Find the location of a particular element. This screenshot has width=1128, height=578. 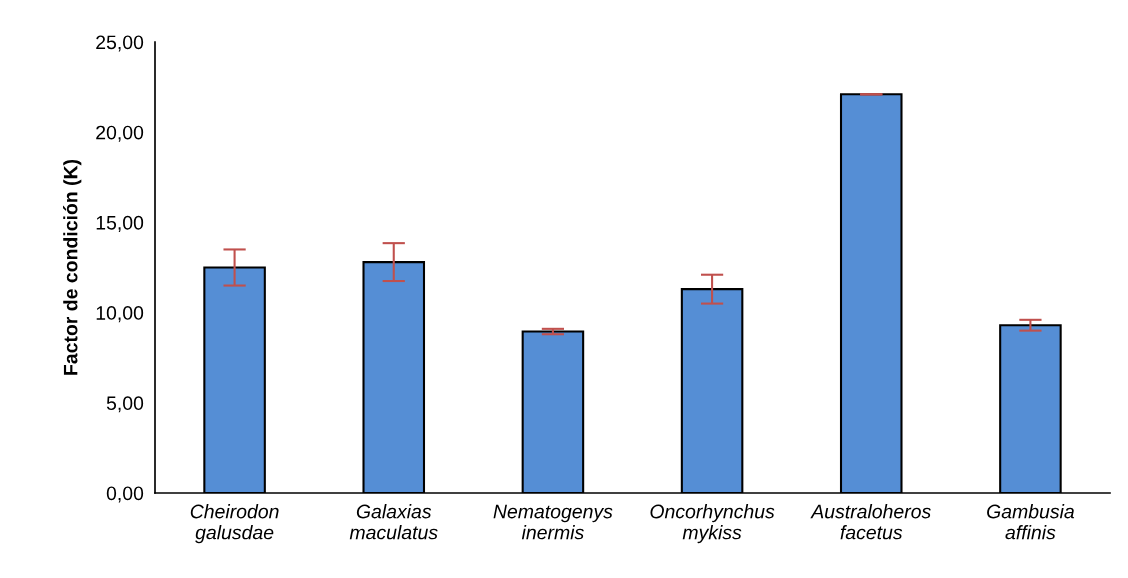

y-tick-label: 15,00 is located at coordinates (120, 223).